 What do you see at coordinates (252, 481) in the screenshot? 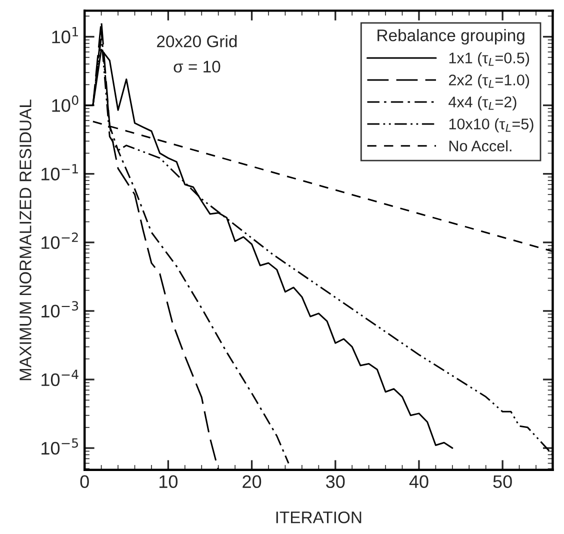
I see `x-tick-label: 20` at bounding box center [252, 481].